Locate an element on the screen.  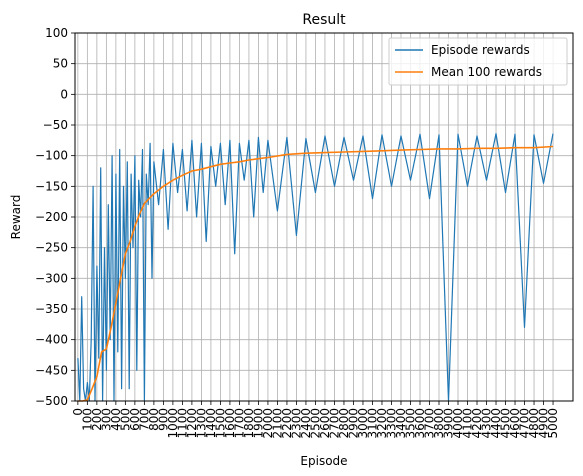
x-tick-label: 3200 is located at coordinates (382, 423).